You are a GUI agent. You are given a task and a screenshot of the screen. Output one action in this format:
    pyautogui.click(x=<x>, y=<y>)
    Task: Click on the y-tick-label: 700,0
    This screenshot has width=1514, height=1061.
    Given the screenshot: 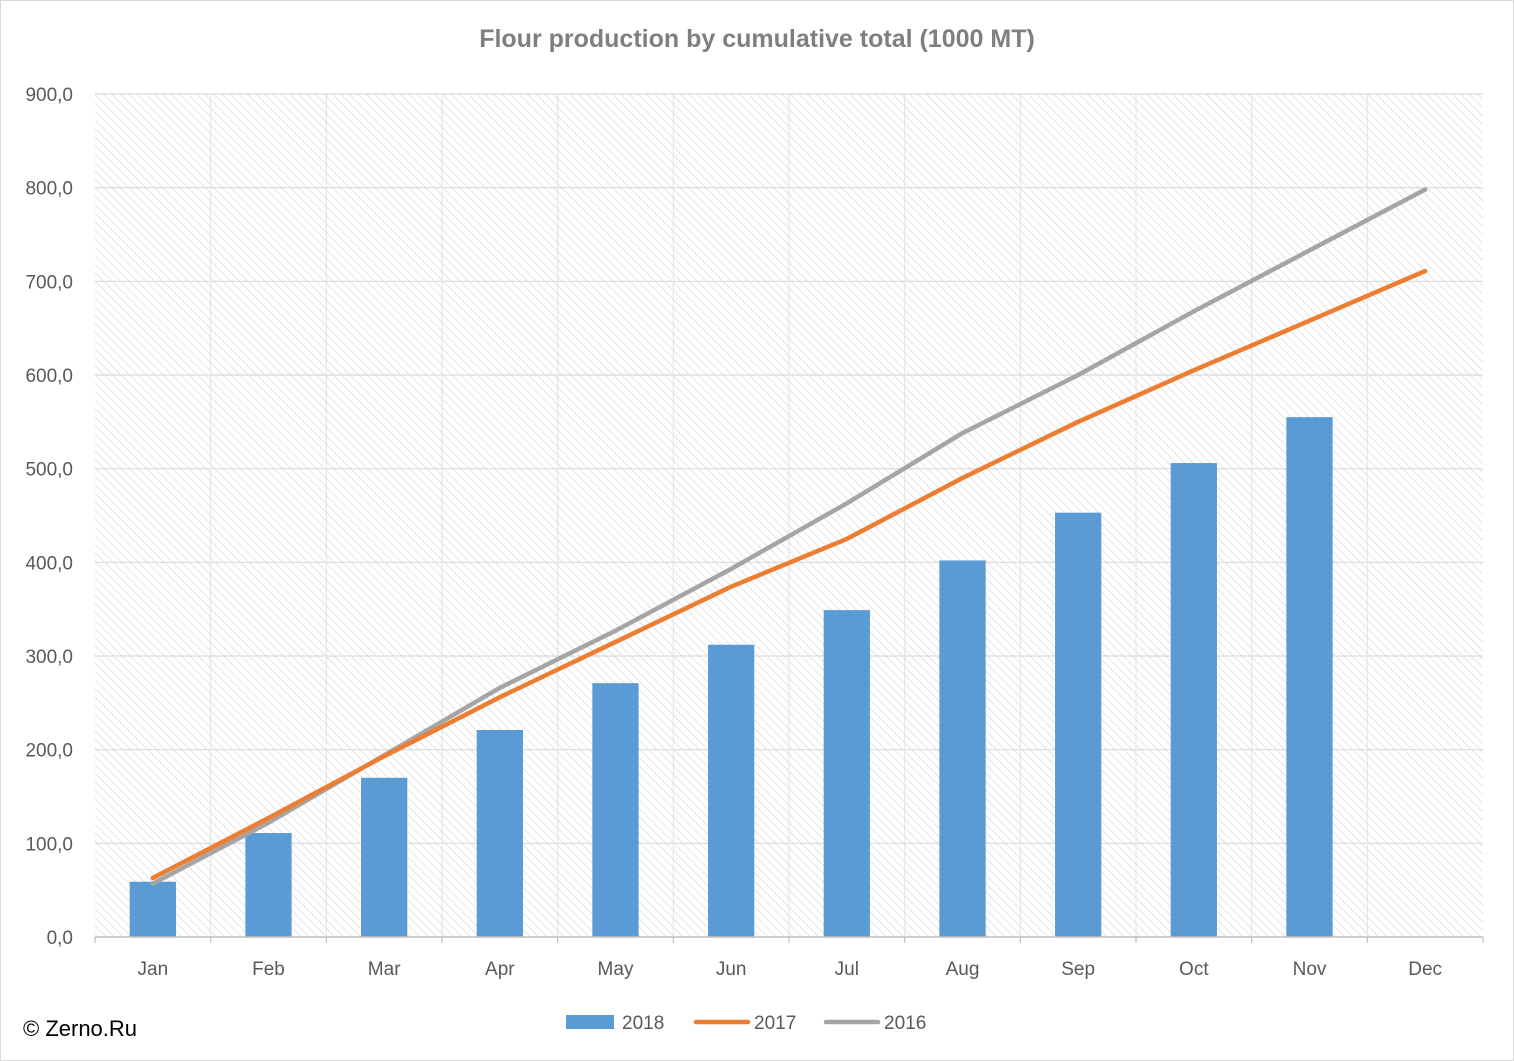 What is the action you would take?
    pyautogui.click(x=49, y=282)
    